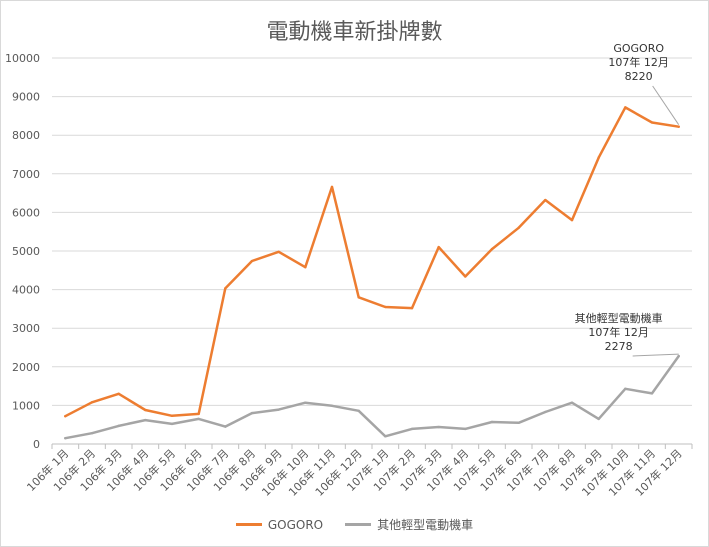  What do you see at coordinates (26, 405) in the screenshot?
I see `y-tick-label: 1000` at bounding box center [26, 405].